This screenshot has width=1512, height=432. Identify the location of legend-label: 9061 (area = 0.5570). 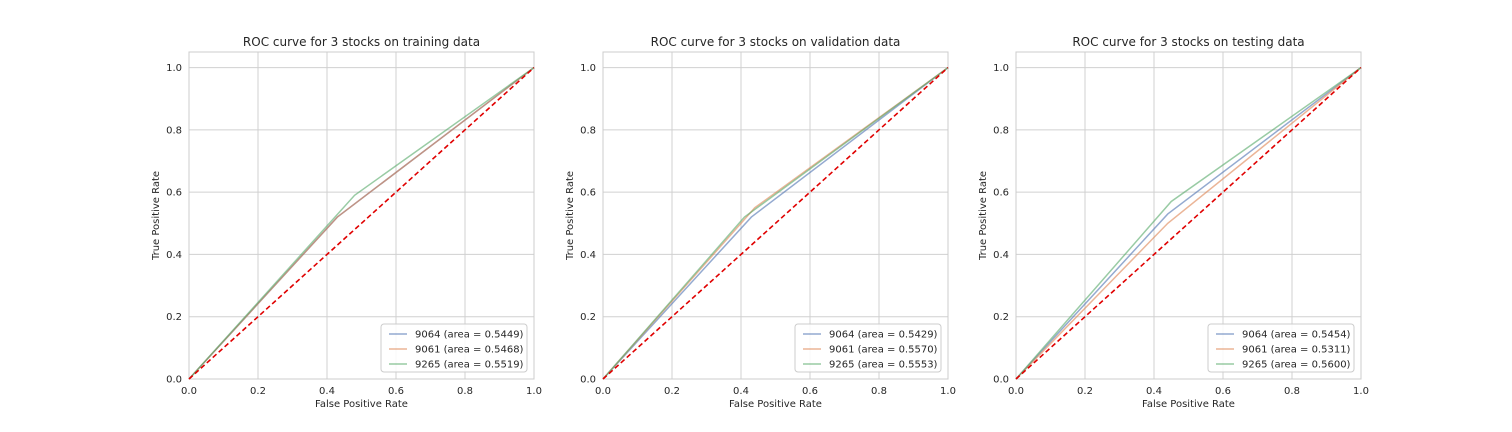
(883, 350).